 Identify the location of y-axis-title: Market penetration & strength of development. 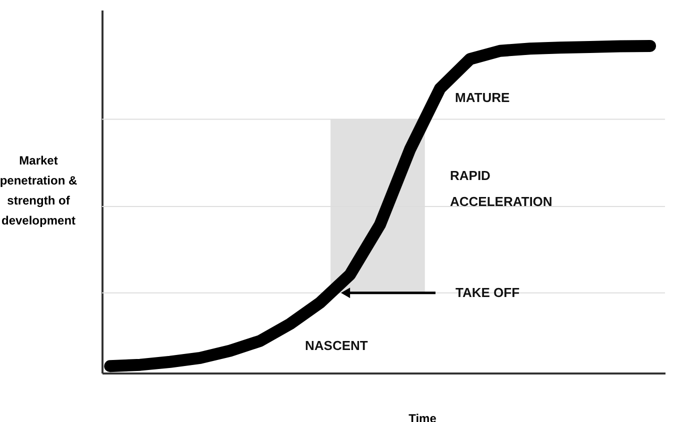
(39, 191).